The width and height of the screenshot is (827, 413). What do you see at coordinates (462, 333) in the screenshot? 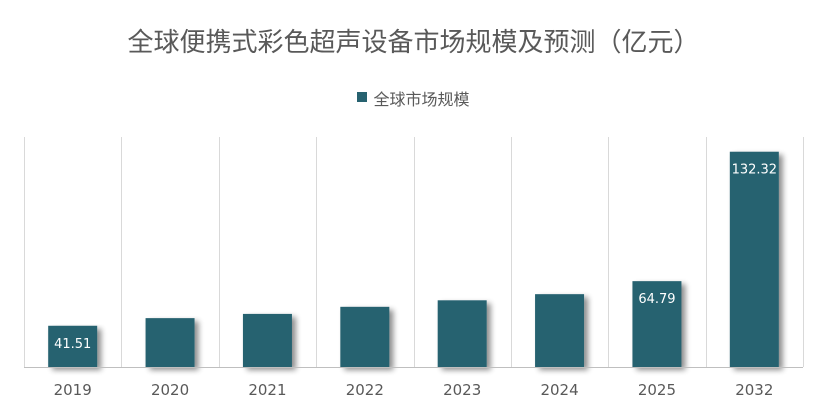
I see `bar-2023` at bounding box center [462, 333].